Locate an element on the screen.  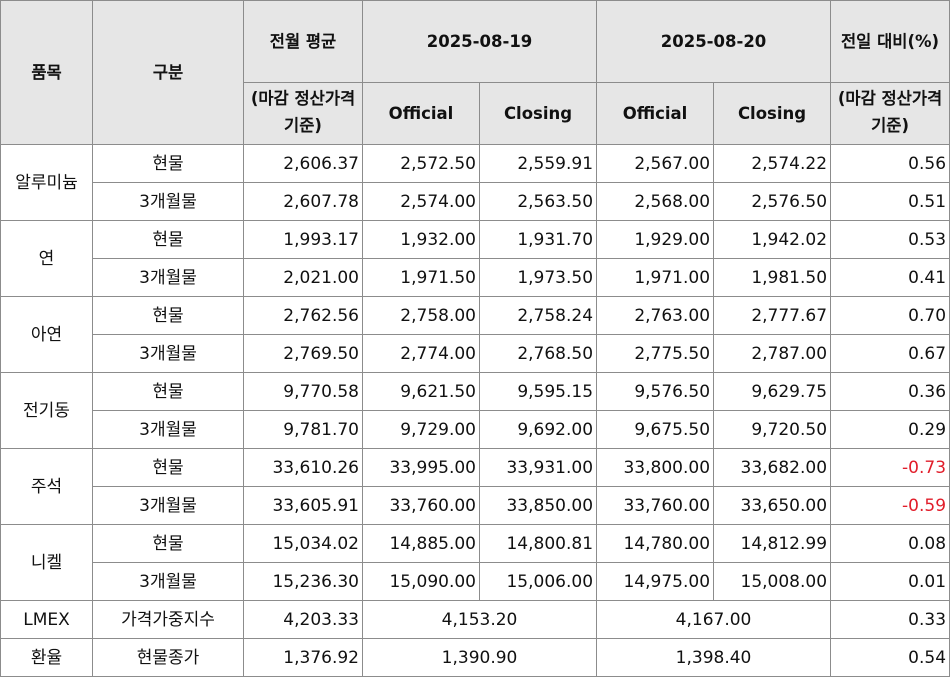
change-cell: 0.41 is located at coordinates (890, 277).